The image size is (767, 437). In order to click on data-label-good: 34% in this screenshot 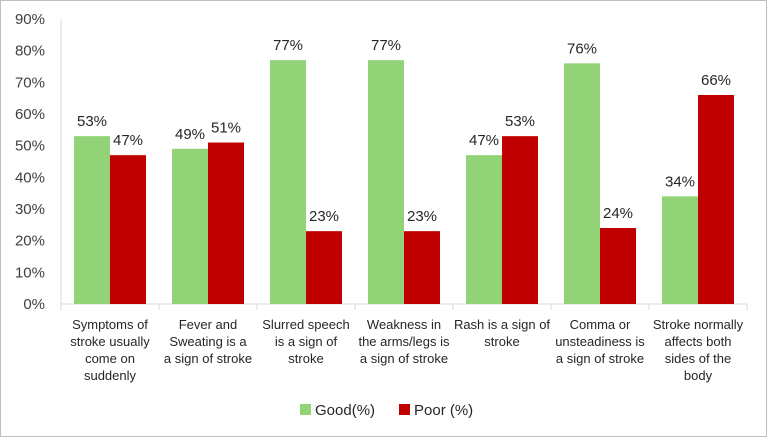, I will do `click(680, 181)`.